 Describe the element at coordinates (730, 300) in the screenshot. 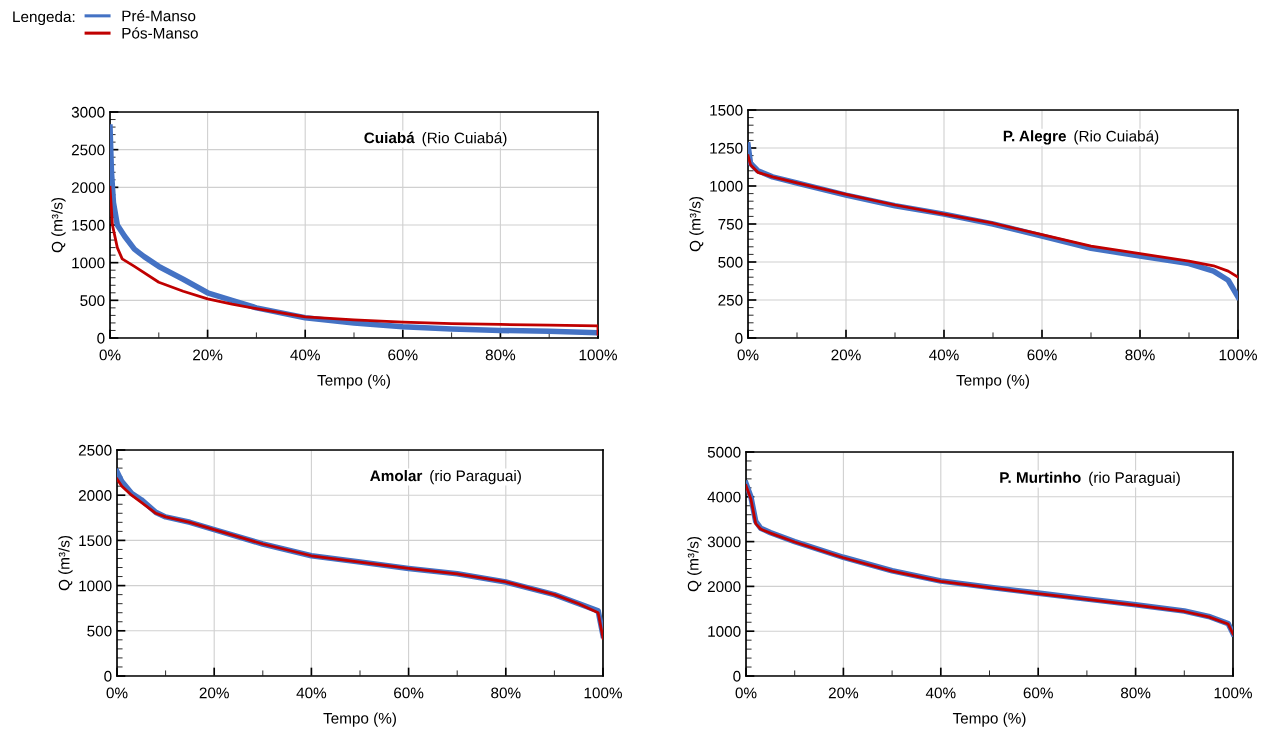

I see `y-tick-label: 250` at that location.